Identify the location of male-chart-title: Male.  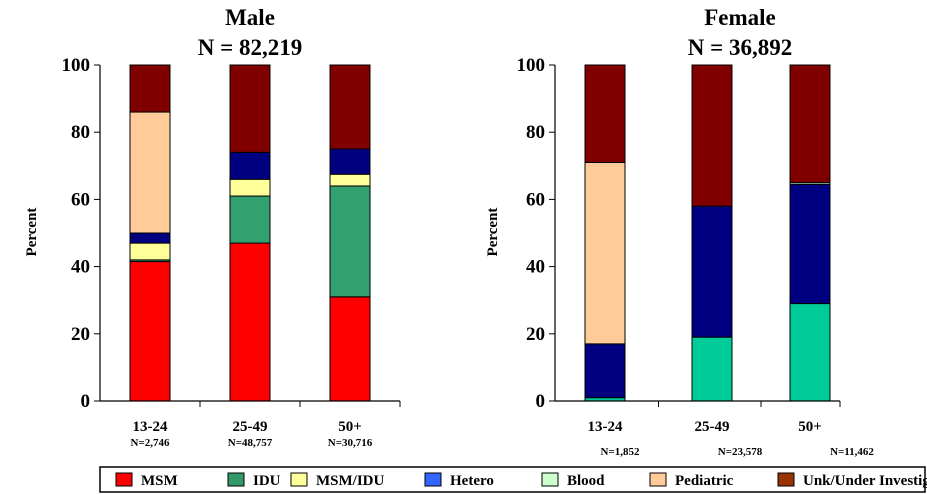
(250, 17).